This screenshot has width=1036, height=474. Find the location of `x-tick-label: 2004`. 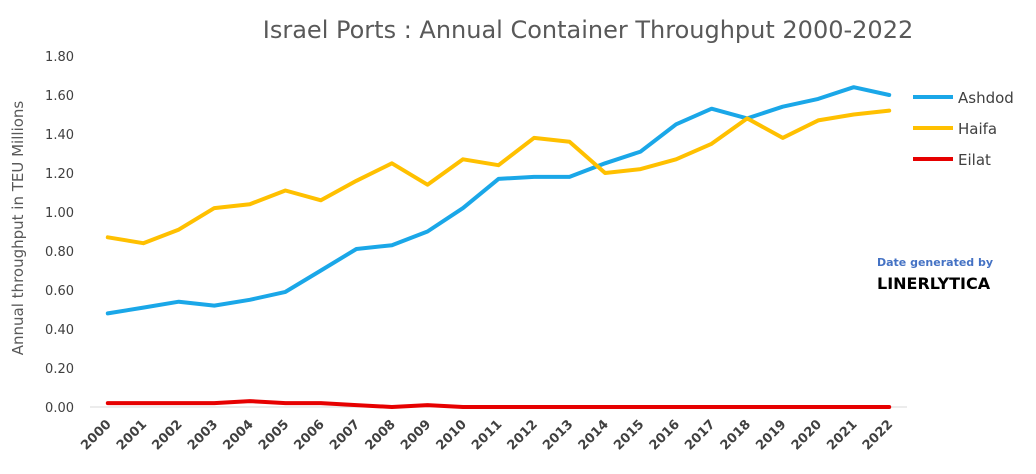

x-tick-label: 2004 is located at coordinates (238, 435).